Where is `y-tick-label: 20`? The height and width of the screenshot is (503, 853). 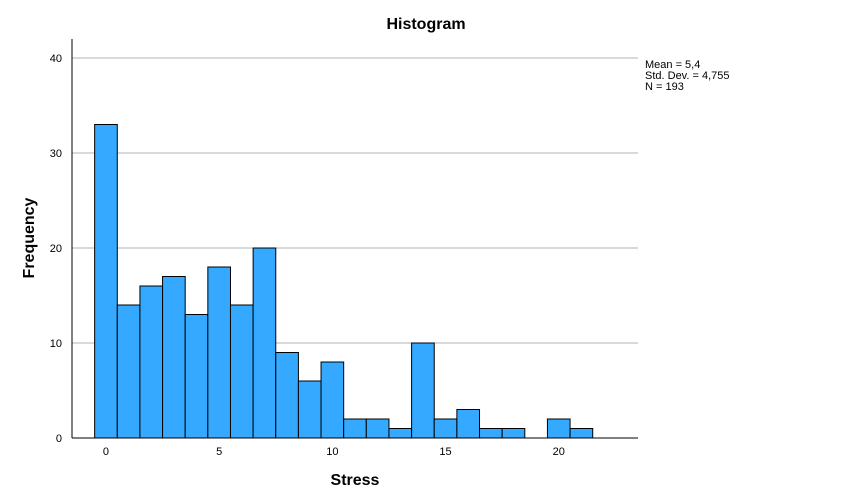 y-tick-label: 20 is located at coordinates (56, 249).